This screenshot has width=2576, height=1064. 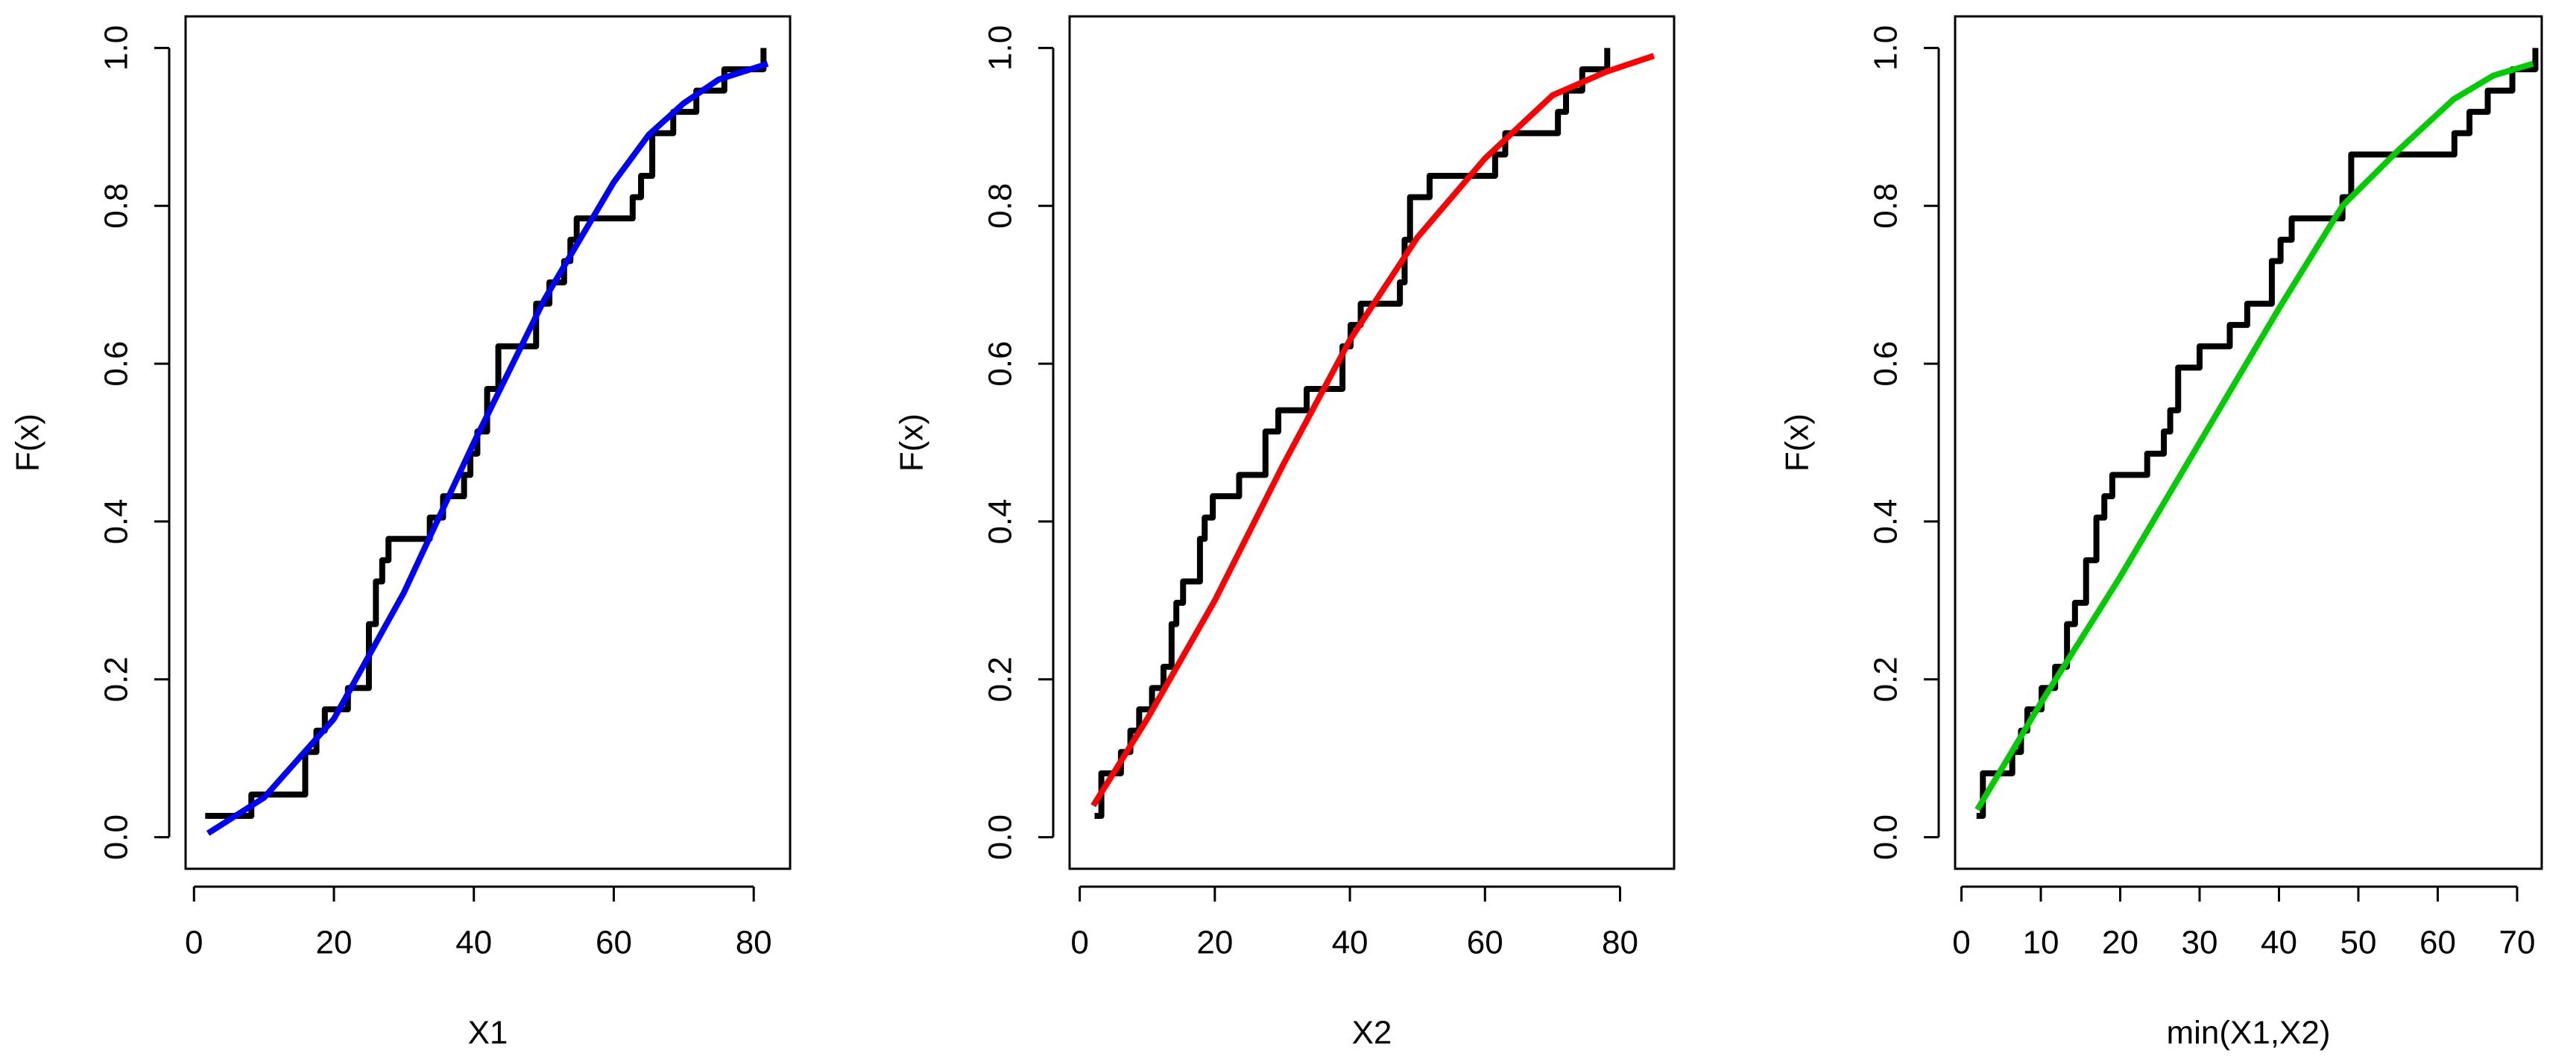 What do you see at coordinates (2248, 1033) in the screenshot?
I see `x-axis-label: min(X1,X2)` at bounding box center [2248, 1033].